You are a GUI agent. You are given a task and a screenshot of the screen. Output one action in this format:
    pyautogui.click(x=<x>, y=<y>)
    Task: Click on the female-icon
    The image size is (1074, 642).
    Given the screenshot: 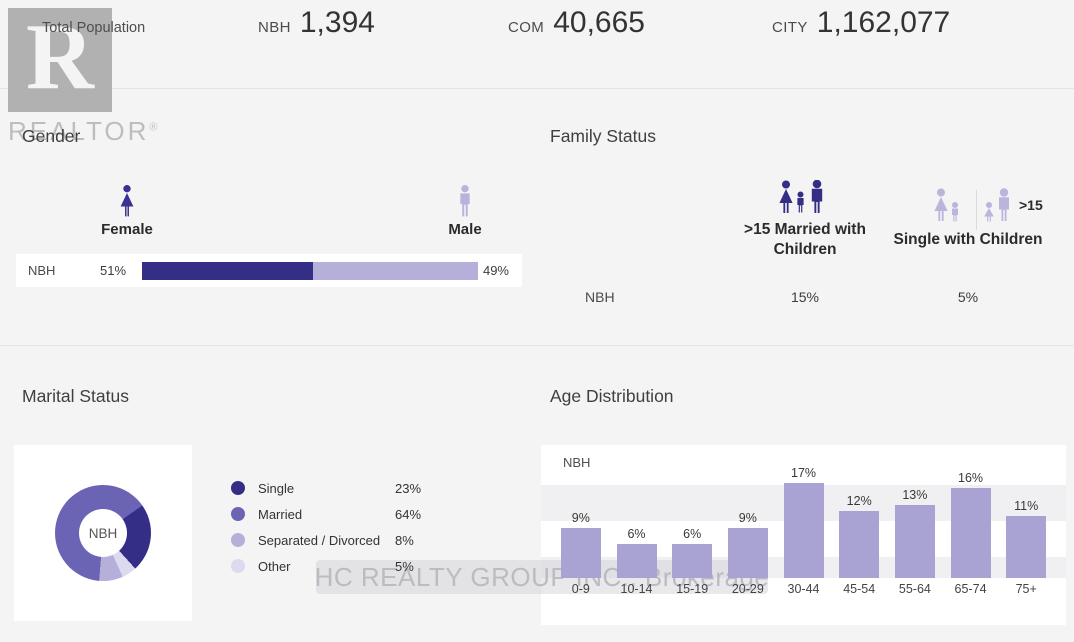 What is the action you would take?
    pyautogui.click(x=127, y=201)
    